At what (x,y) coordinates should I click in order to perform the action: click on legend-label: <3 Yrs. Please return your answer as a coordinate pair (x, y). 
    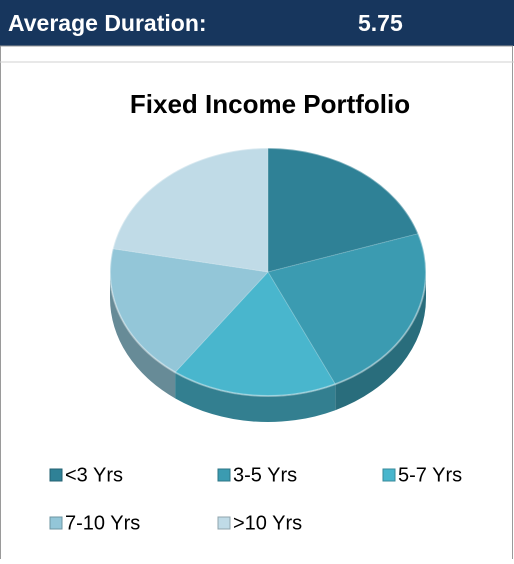
    Looking at the image, I should click on (94, 475).